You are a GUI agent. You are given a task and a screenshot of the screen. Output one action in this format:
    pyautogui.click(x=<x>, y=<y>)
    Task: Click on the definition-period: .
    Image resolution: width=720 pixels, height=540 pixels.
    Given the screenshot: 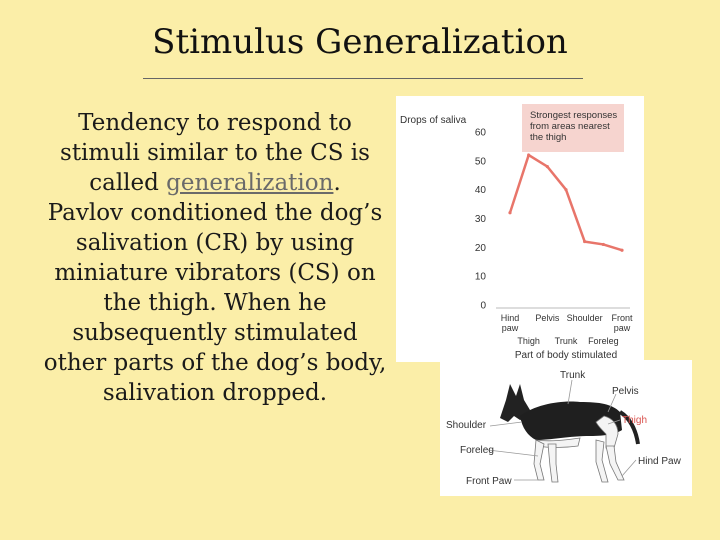 What is the action you would take?
    pyautogui.click(x=337, y=183)
    